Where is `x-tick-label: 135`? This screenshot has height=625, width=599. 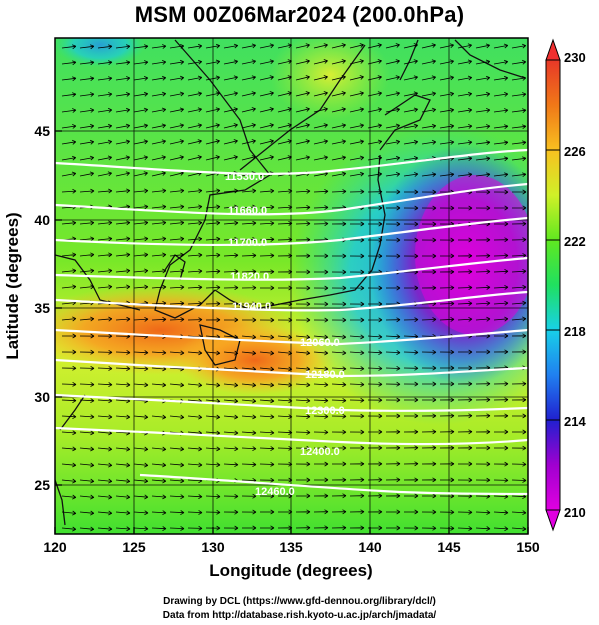
x-tick-label: 135 is located at coordinates (291, 547).